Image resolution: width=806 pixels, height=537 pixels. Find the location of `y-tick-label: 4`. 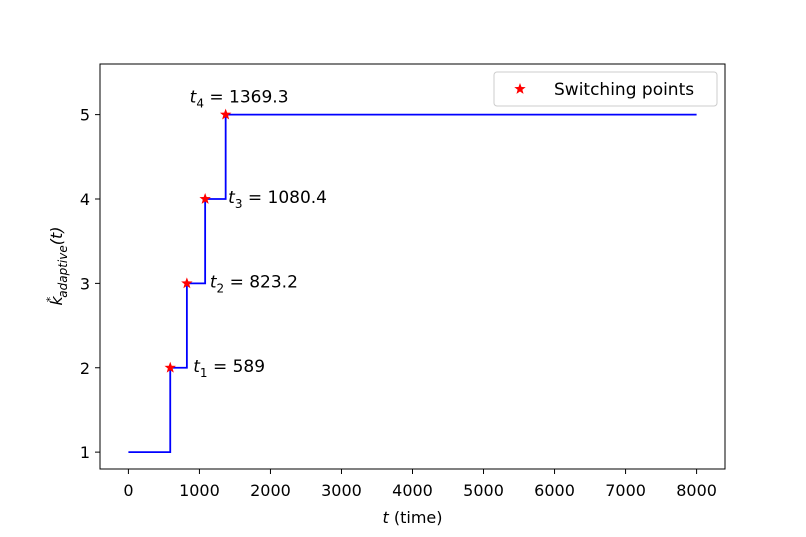

y-tick-label: 4 is located at coordinates (85, 199).